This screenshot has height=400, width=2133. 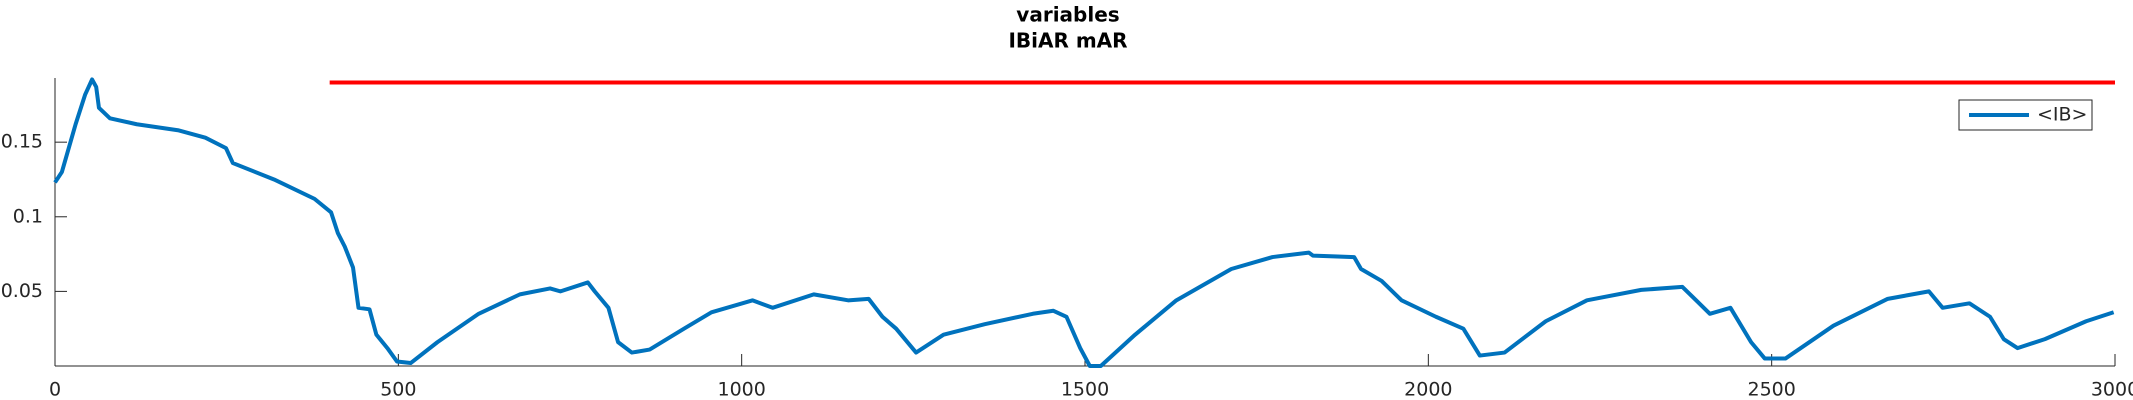 What do you see at coordinates (28, 216) in the screenshot?
I see `y-tick-label: 0.1` at bounding box center [28, 216].